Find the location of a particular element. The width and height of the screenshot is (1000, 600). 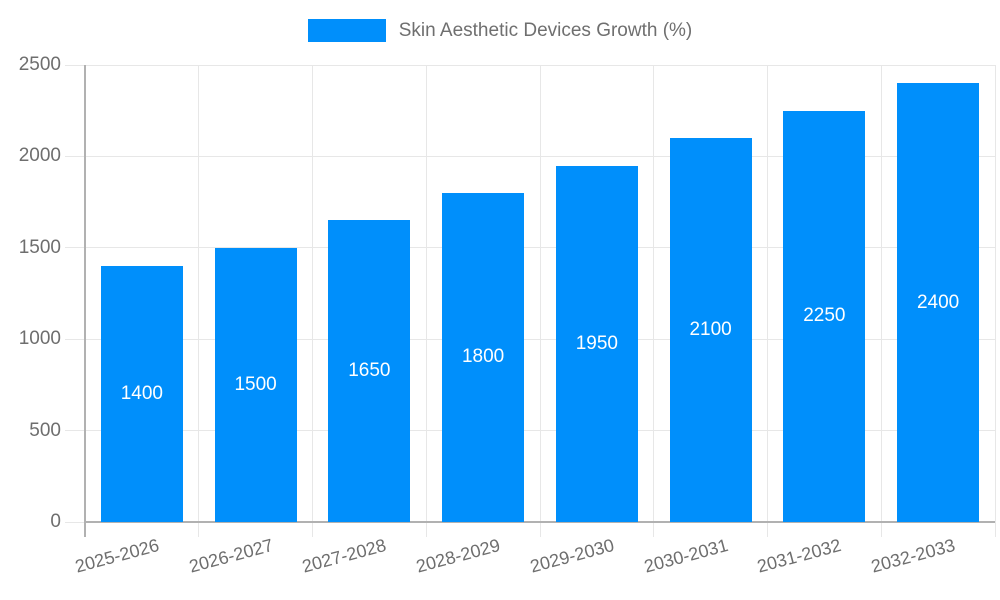

bar-value-label: 1650 is located at coordinates (369, 371).